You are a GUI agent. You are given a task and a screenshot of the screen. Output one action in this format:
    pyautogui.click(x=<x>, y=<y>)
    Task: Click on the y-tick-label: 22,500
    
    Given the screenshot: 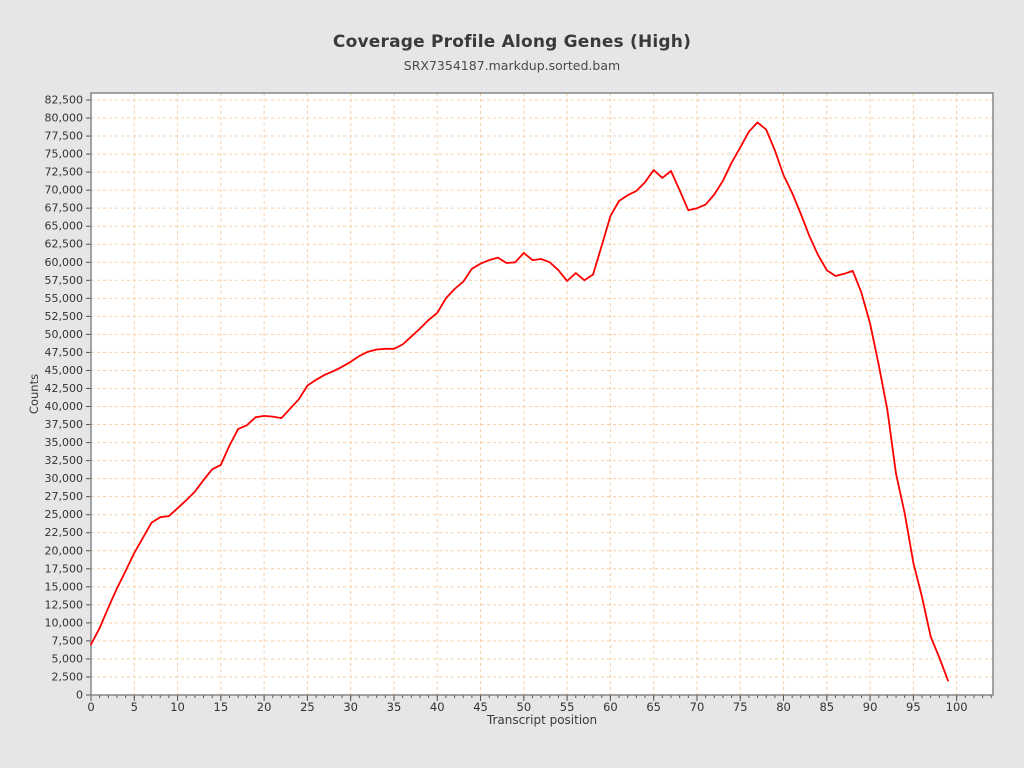 What is the action you would take?
    pyautogui.click(x=64, y=532)
    